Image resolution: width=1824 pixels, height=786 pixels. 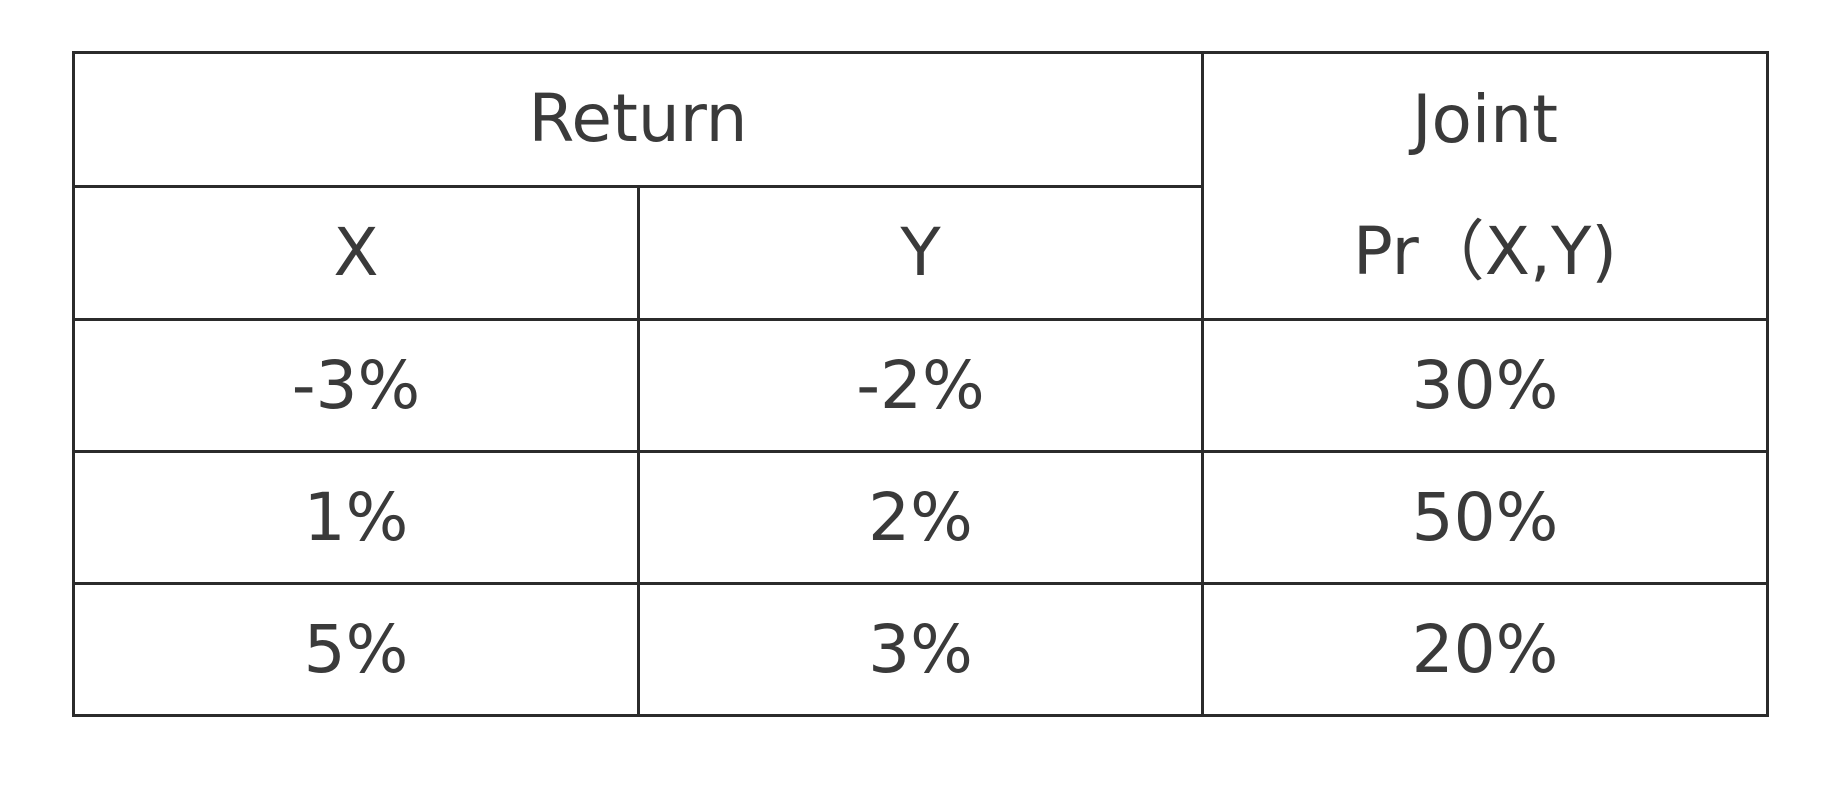 What do you see at coordinates (1485, 517) in the screenshot?
I see `probability-cell: 50%` at bounding box center [1485, 517].